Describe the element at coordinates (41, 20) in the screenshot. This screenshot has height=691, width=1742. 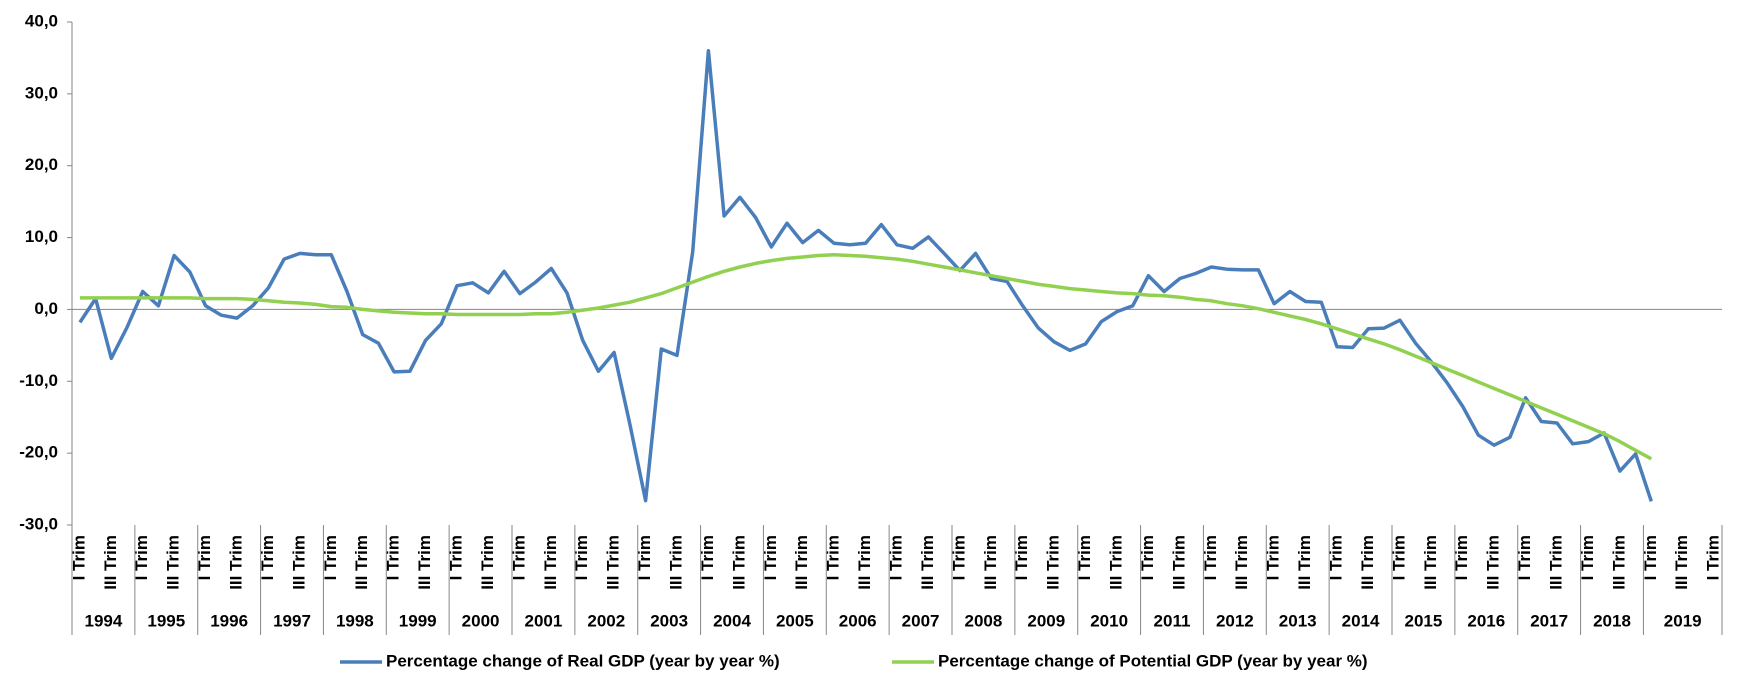
I see `y-tick-label: 40,0` at that location.